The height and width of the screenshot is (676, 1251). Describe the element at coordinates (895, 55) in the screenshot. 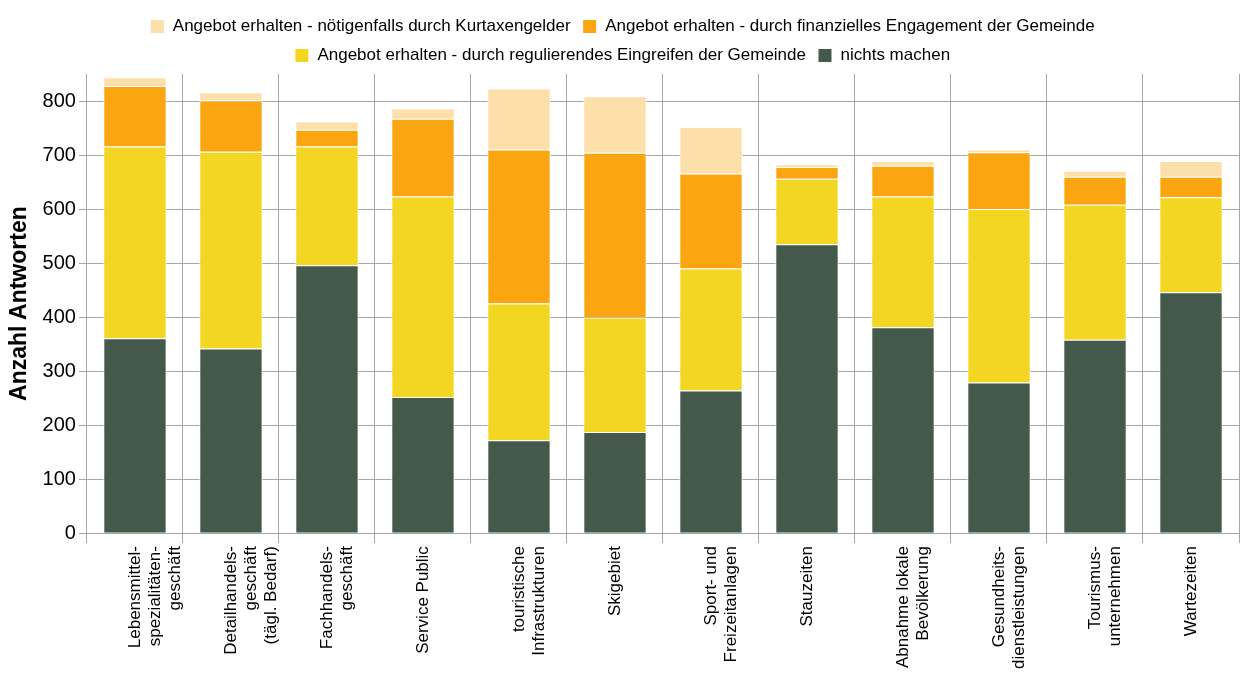

I see `legend-label: nichts machen` at that location.